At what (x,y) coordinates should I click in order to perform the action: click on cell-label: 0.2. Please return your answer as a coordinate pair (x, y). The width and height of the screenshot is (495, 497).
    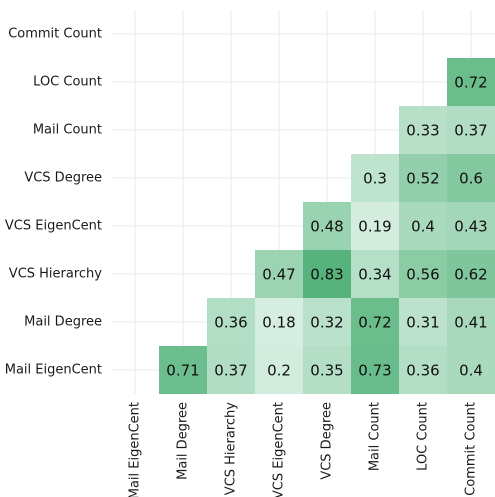
    Looking at the image, I should click on (279, 371).